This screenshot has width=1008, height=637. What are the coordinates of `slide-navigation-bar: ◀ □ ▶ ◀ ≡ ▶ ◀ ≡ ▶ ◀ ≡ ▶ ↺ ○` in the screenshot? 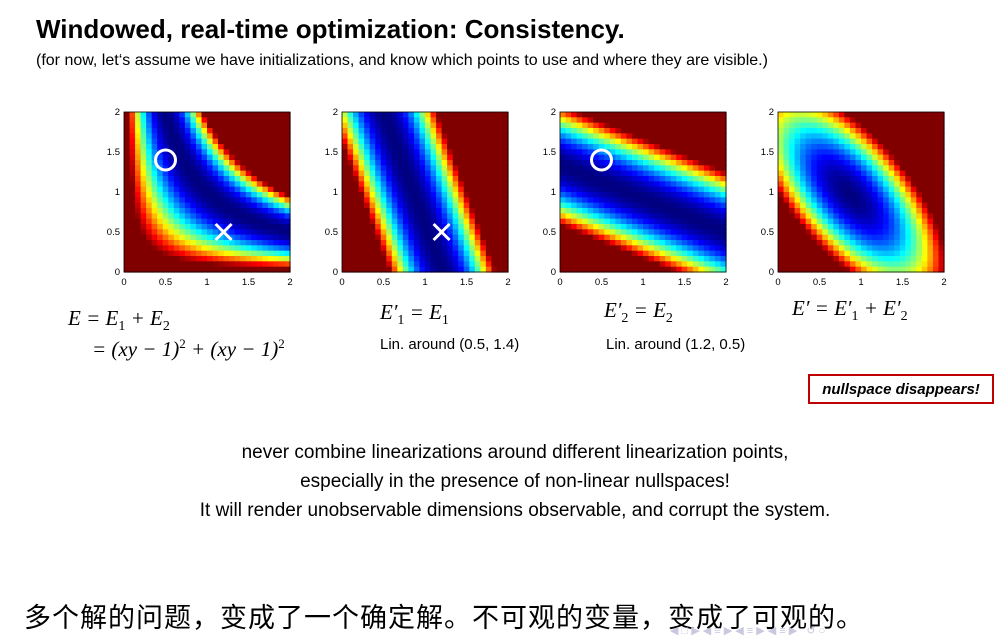 It's located at (748, 631).